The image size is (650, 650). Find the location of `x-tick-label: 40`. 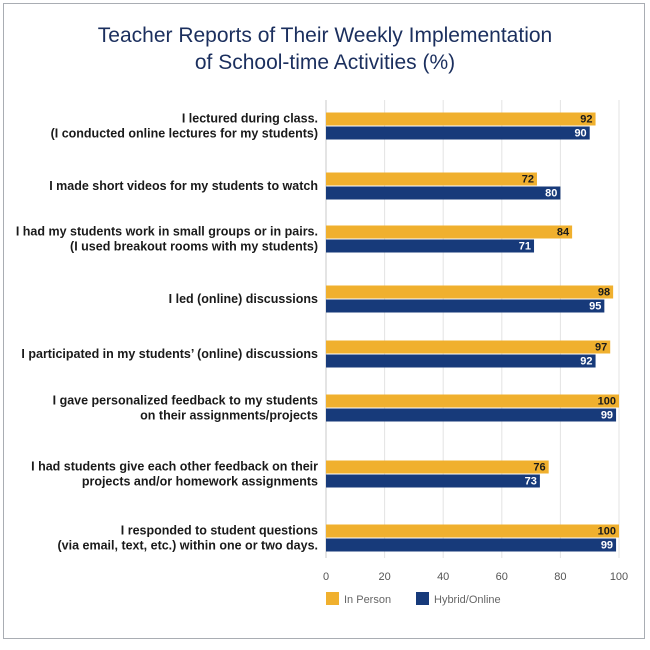

x-tick-label: 40 is located at coordinates (443, 577).